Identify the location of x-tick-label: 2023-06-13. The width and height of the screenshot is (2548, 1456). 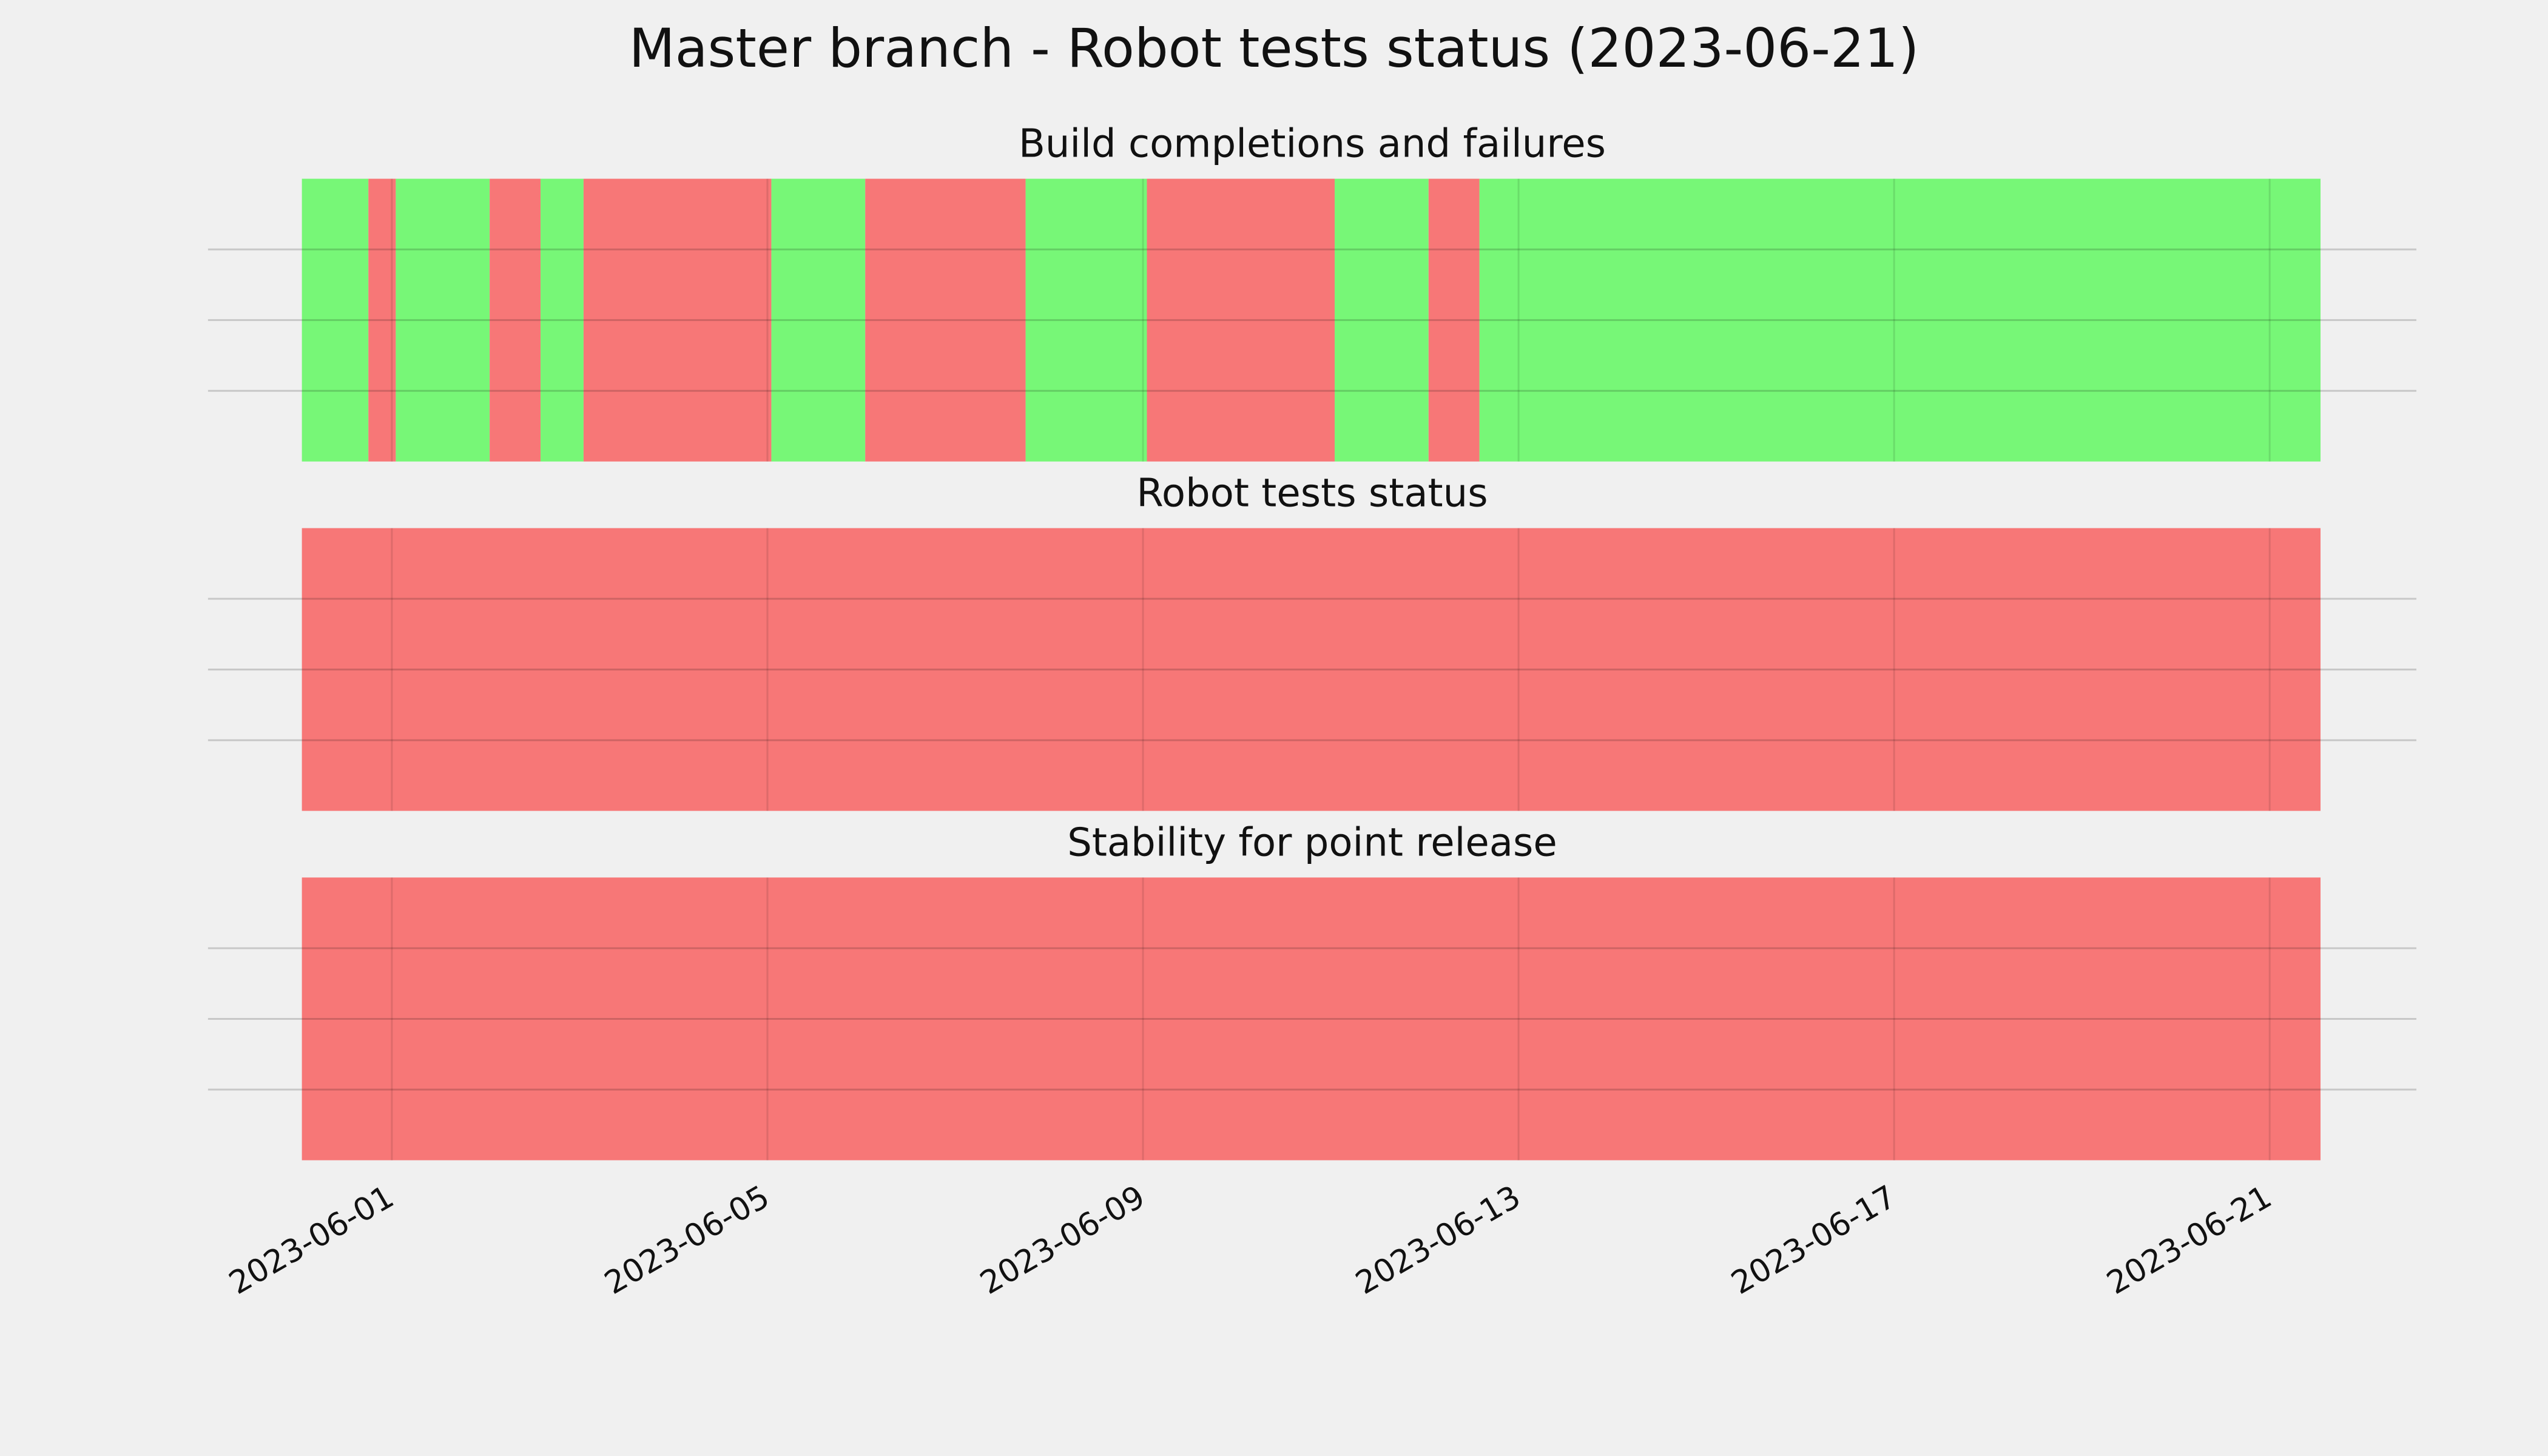
(1438, 1240).